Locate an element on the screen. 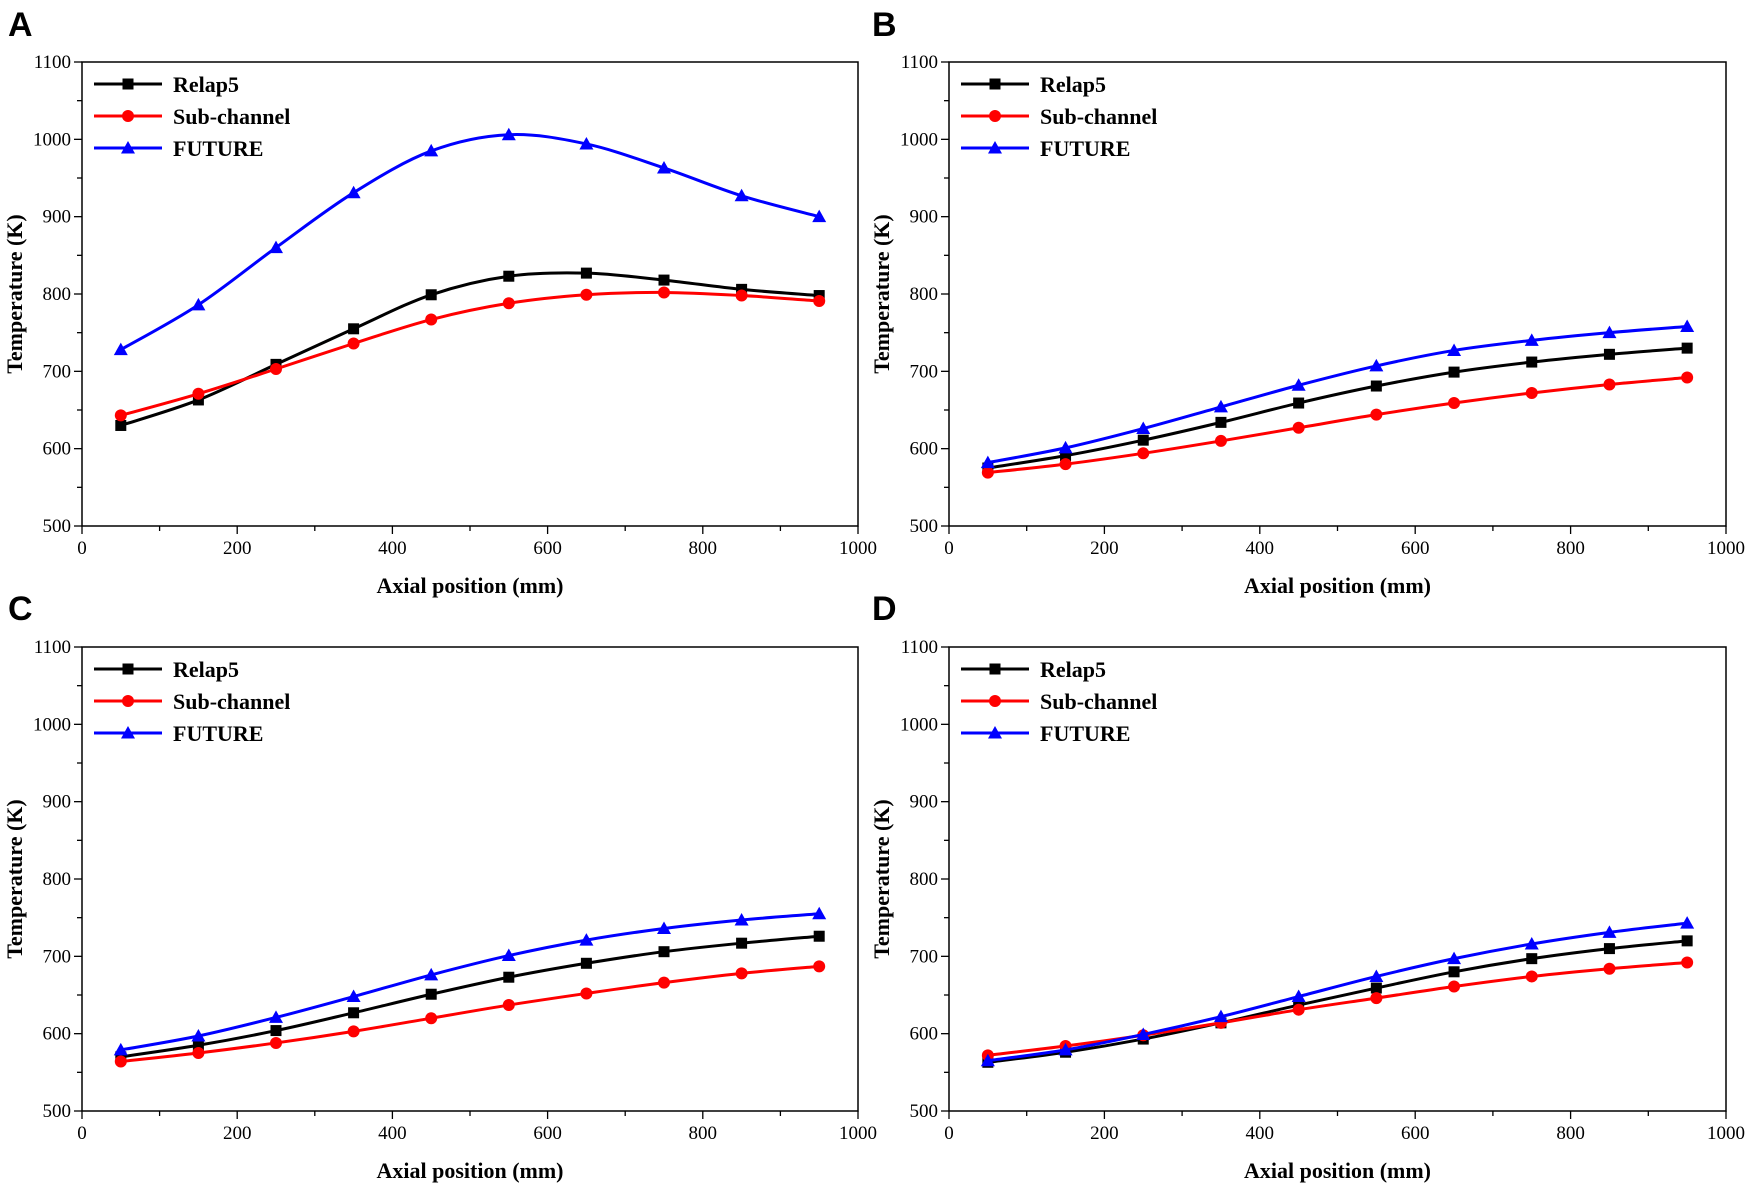  legend-label: Relap5 is located at coordinates (206, 84).